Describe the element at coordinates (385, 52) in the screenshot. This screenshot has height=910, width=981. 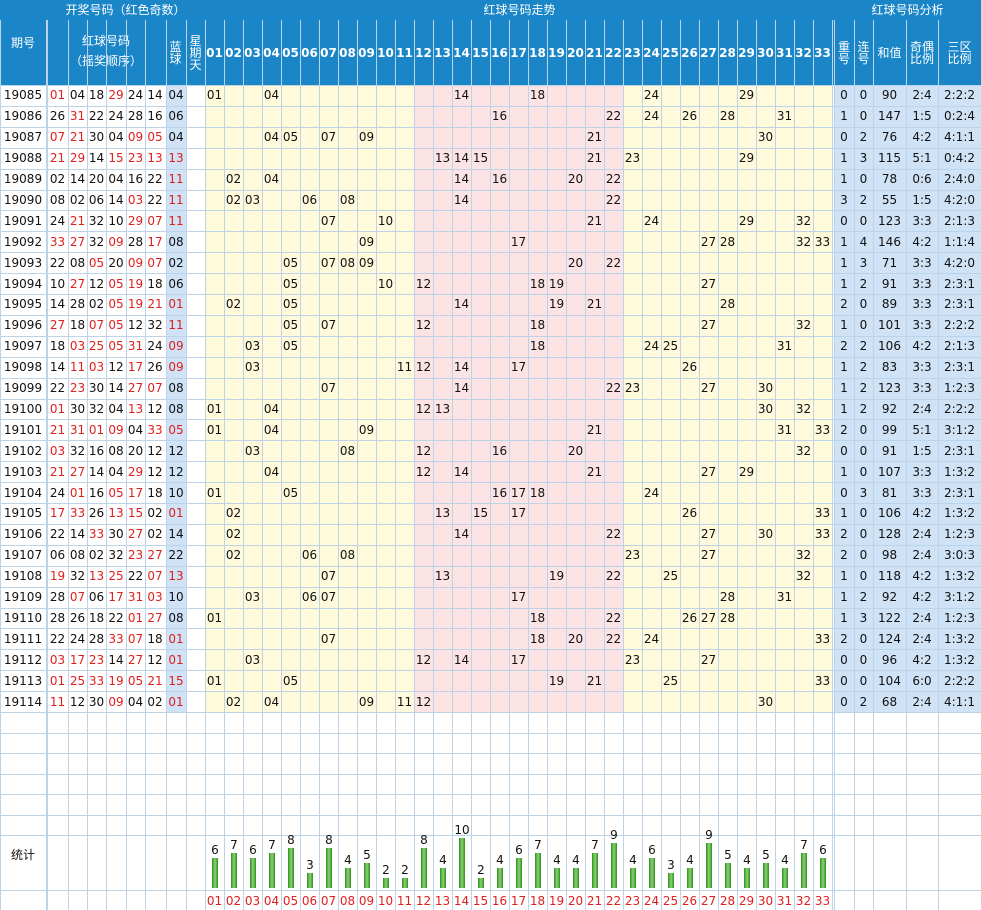
I see `header-number-col: 10` at that location.